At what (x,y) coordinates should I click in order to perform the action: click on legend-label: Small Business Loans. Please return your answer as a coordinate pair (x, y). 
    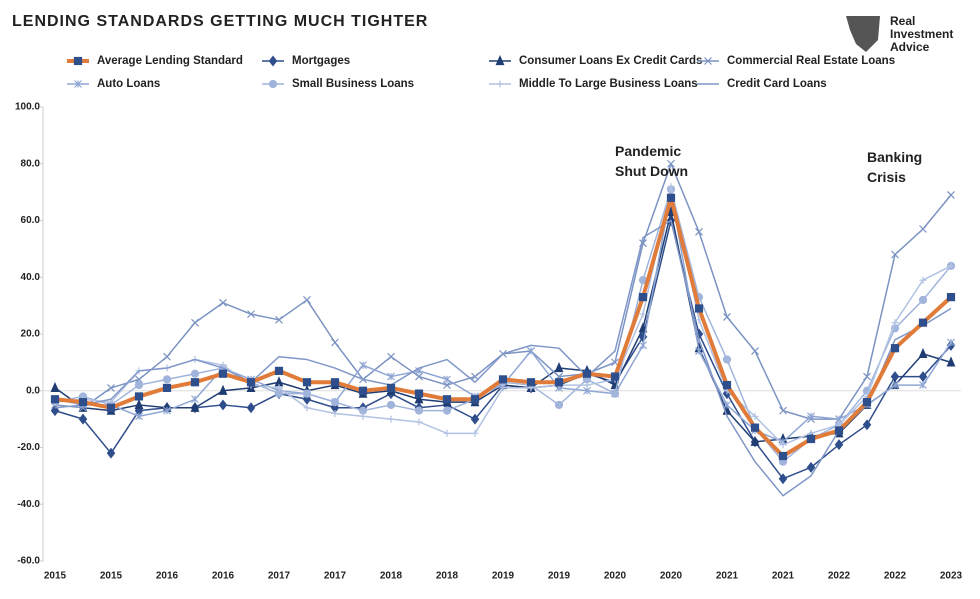
    Looking at the image, I should click on (353, 84).